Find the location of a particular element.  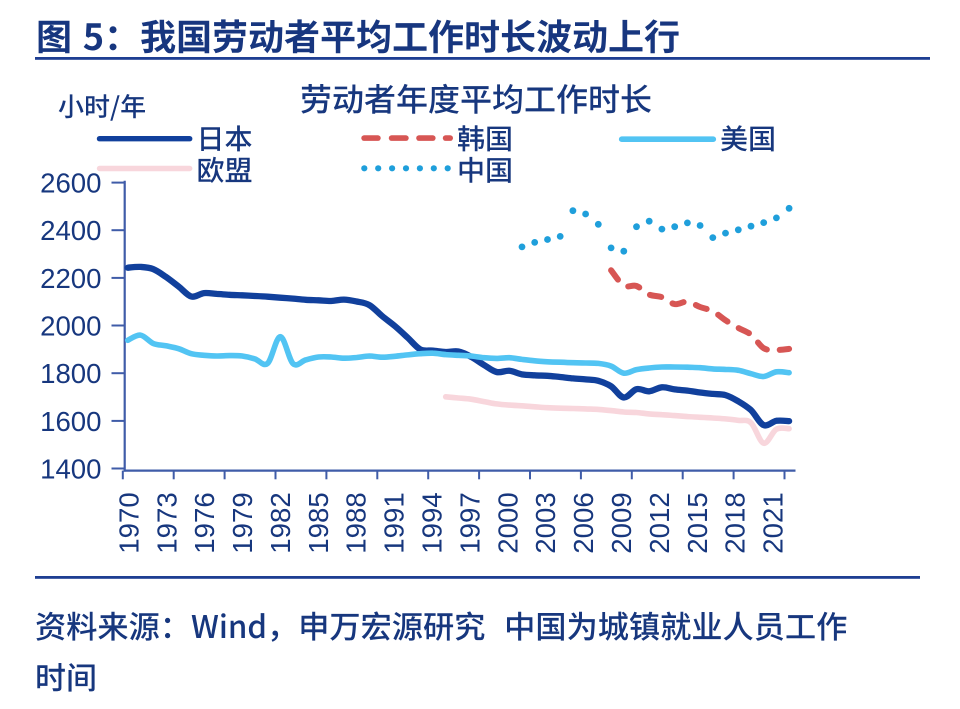

svg-text: 2006 is located at coordinates (583, 522).